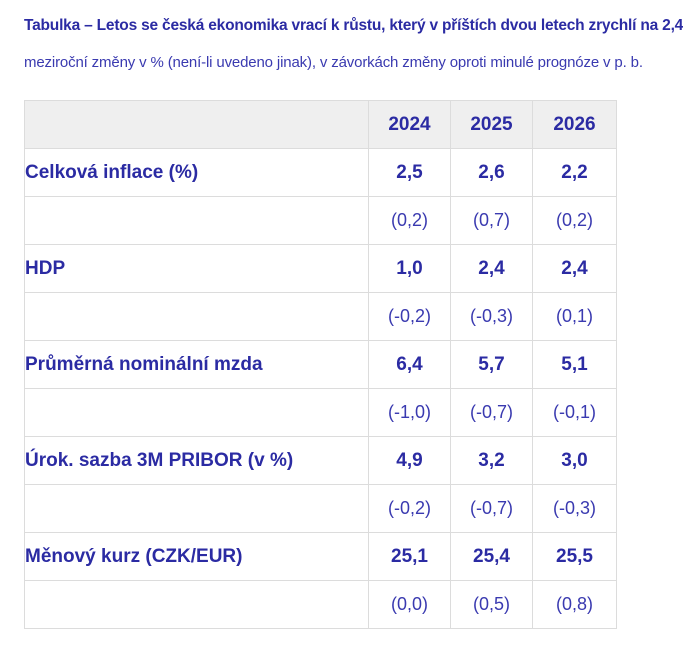 The width and height of the screenshot is (683, 645). What do you see at coordinates (409, 412) in the screenshot?
I see `change-cell: (-1,0)` at bounding box center [409, 412].